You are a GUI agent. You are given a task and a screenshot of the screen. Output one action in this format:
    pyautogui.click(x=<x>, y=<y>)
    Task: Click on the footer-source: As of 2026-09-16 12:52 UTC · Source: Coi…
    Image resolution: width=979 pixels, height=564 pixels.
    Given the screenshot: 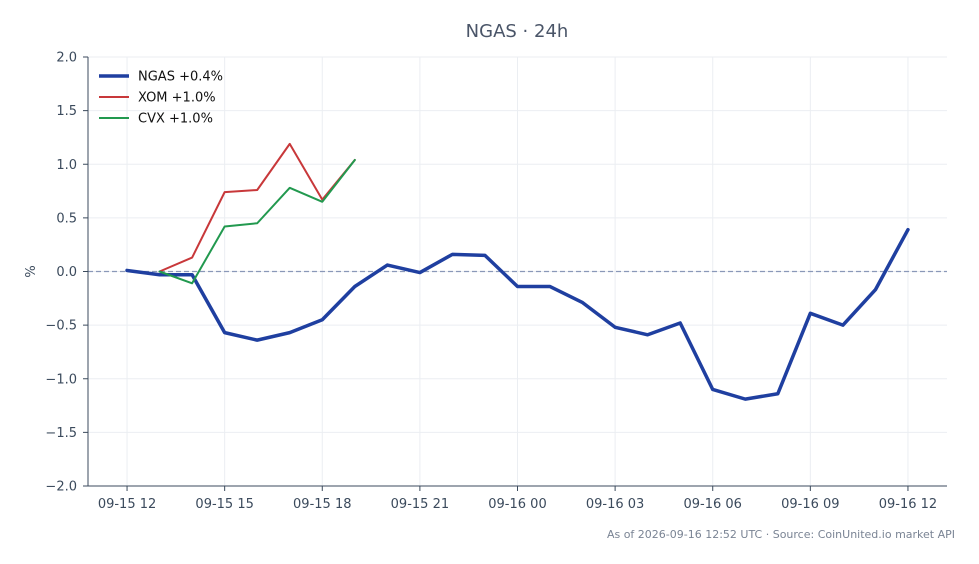 What is the action you would take?
    pyautogui.click(x=781, y=534)
    